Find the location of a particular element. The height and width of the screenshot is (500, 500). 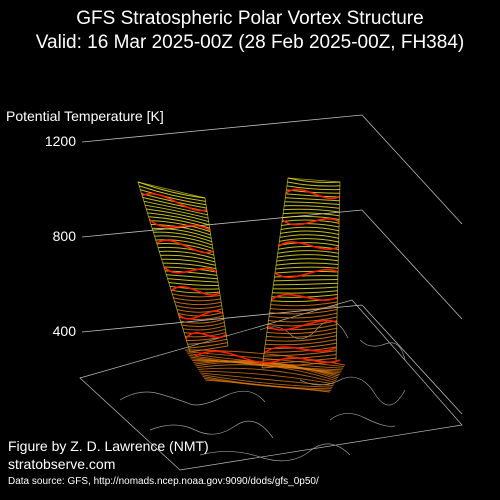

z-tick-label: 1200 is located at coordinates (60, 141).